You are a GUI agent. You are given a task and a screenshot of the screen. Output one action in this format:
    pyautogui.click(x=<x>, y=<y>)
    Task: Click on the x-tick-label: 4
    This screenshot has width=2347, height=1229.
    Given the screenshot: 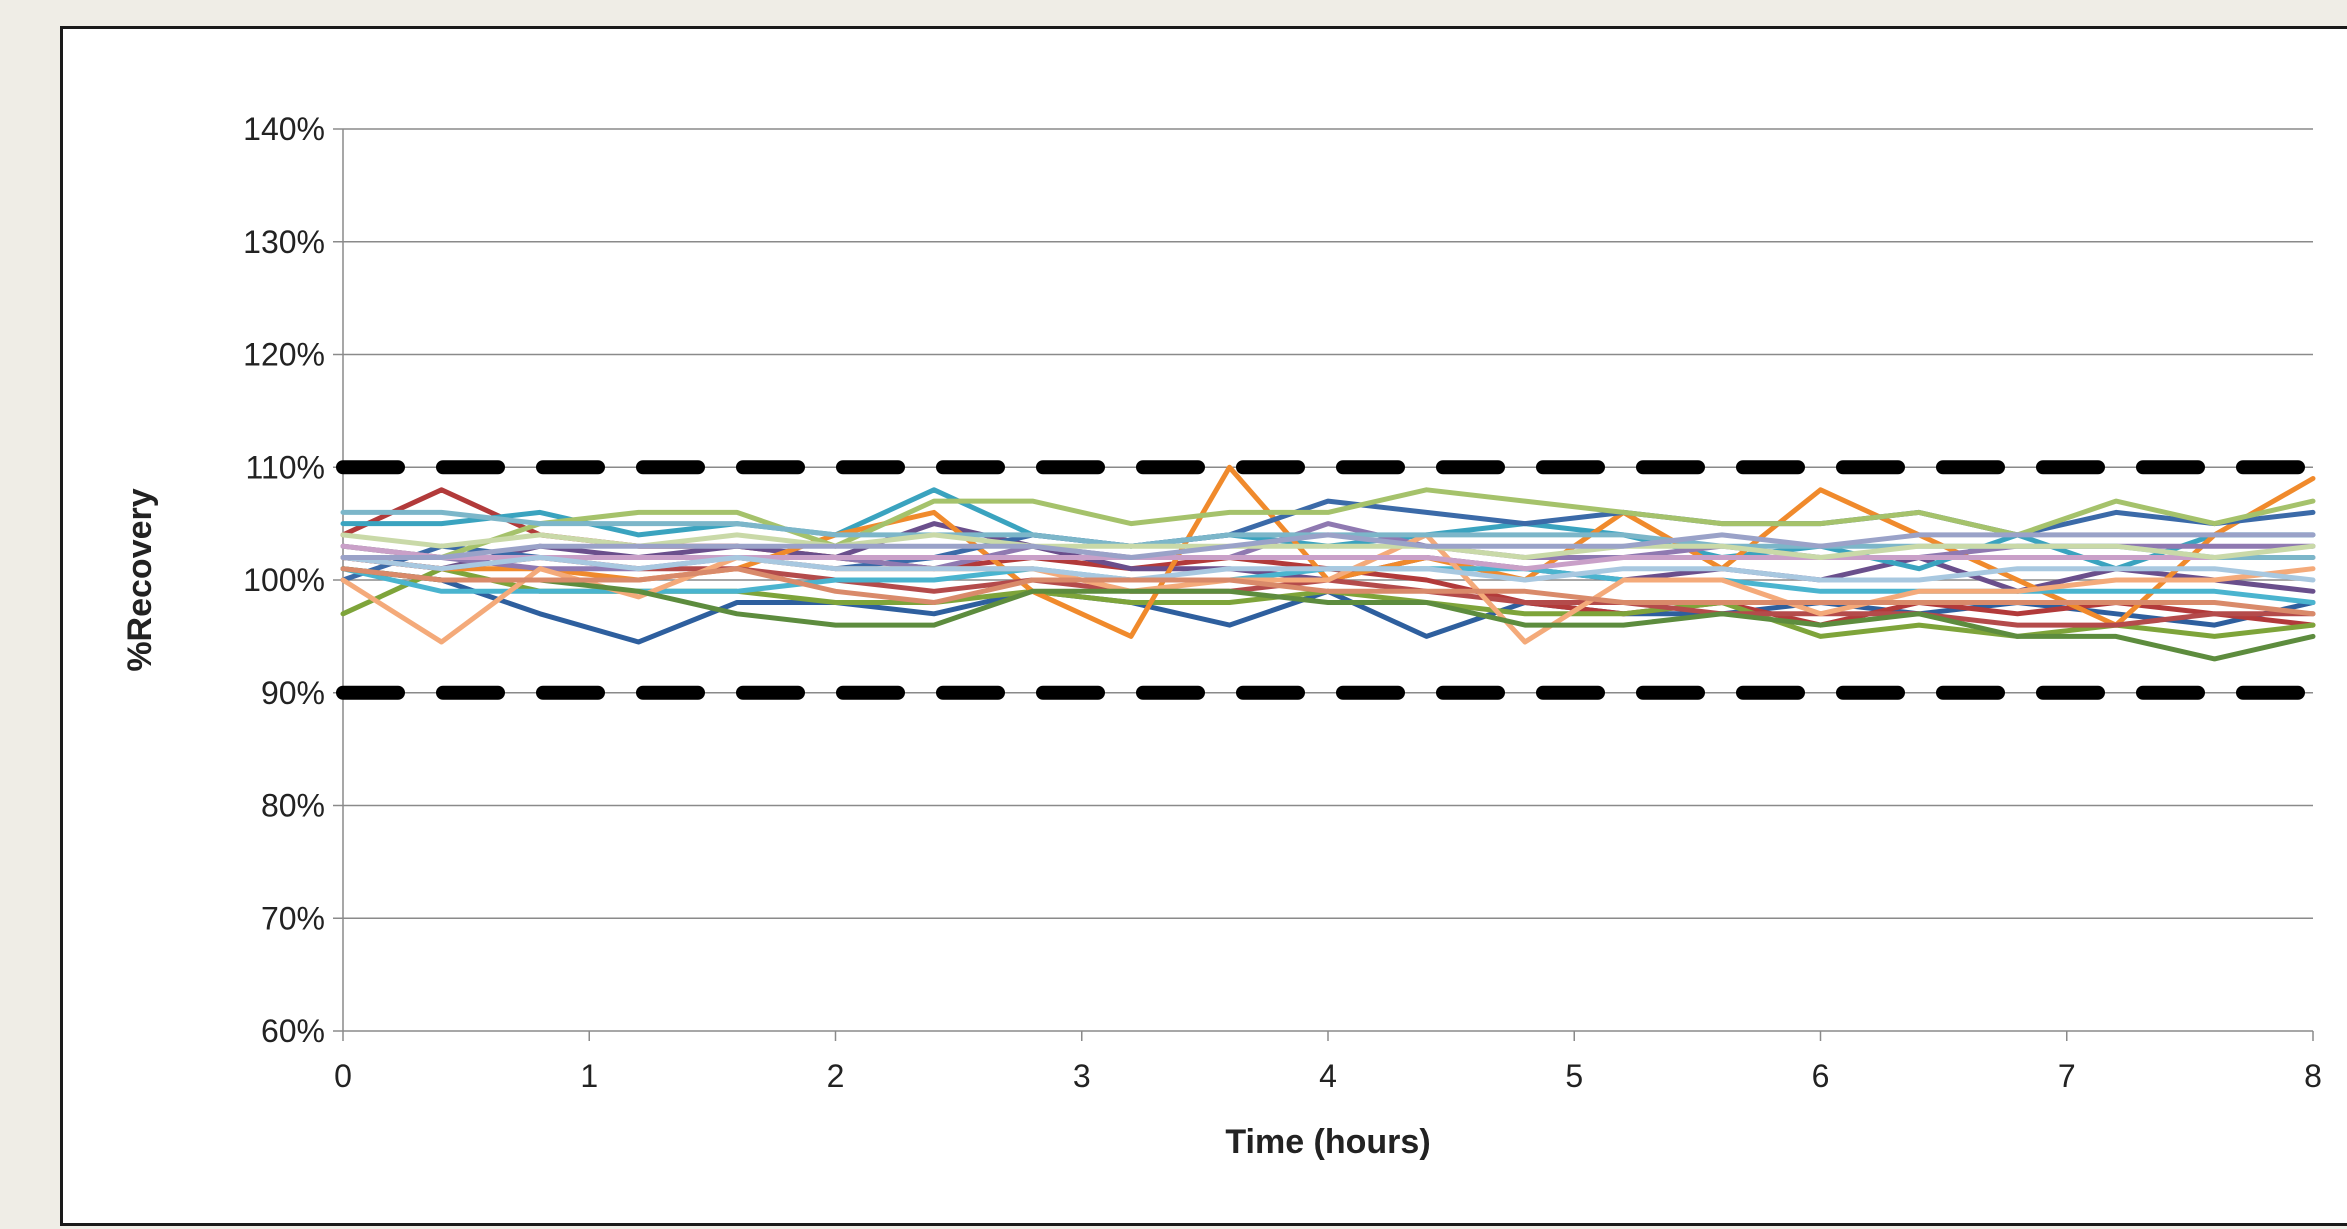 What is the action you would take?
    pyautogui.click(x=1328, y=1076)
    